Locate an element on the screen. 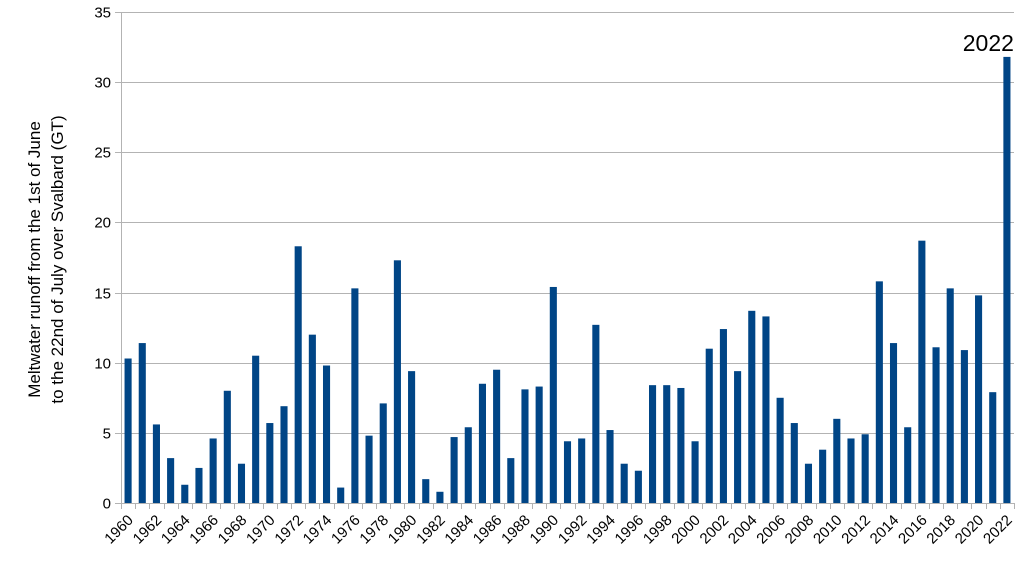 The width and height of the screenshot is (1036, 571). bar-2008 is located at coordinates (808, 483).